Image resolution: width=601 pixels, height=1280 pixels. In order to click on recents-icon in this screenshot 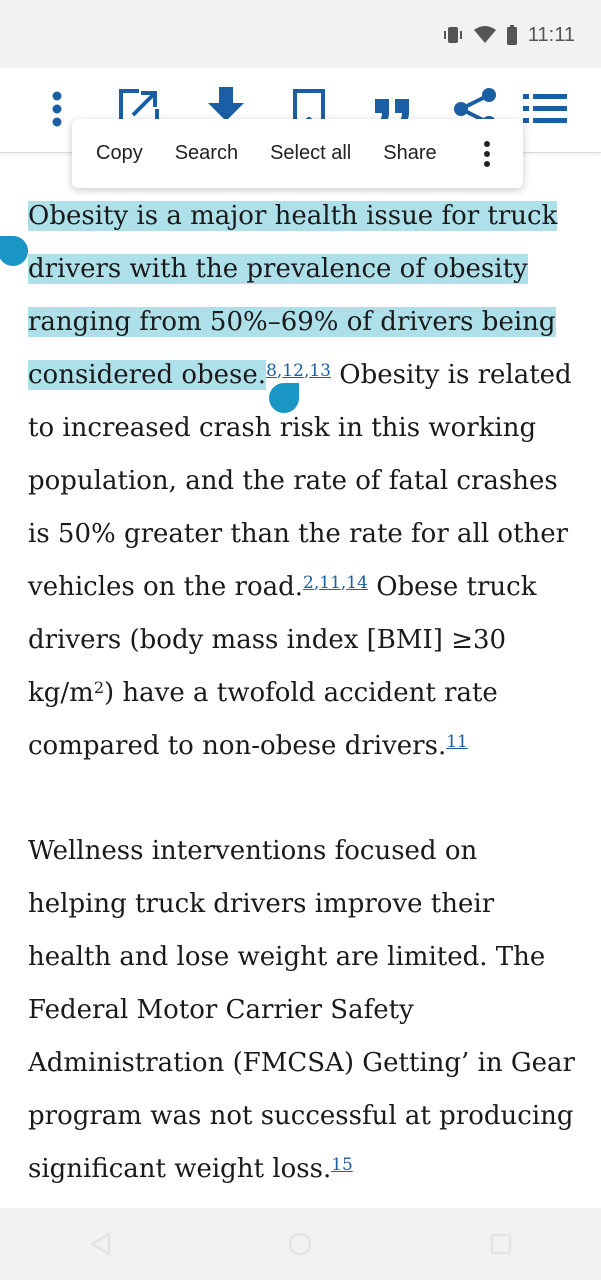, I will do `click(501, 1244)`.